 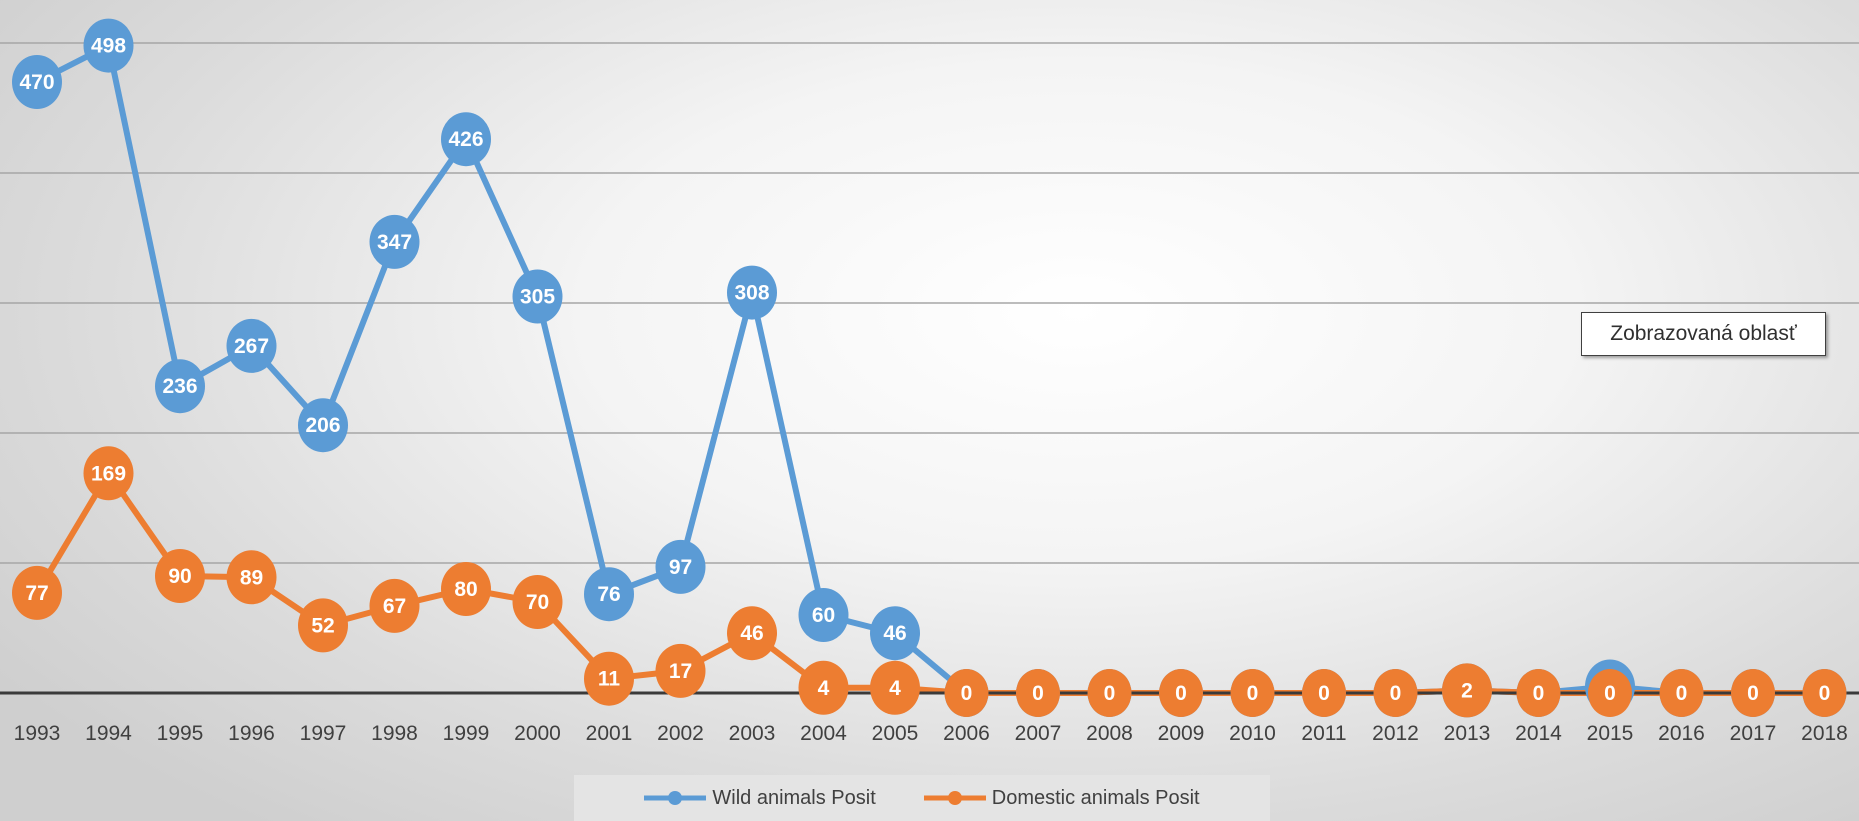 I want to click on x-tick-label: 2018, so click(x=1824, y=733).